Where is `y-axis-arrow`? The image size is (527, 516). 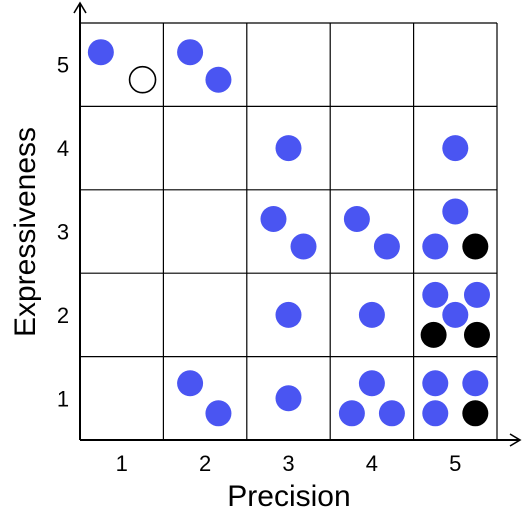
y-axis-arrow is located at coordinates (80, 7).